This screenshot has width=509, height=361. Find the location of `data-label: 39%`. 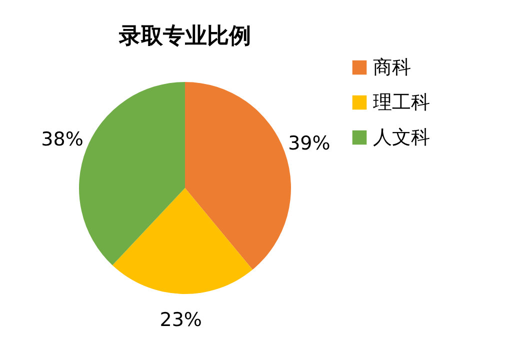

data-label: 39% is located at coordinates (309, 143).